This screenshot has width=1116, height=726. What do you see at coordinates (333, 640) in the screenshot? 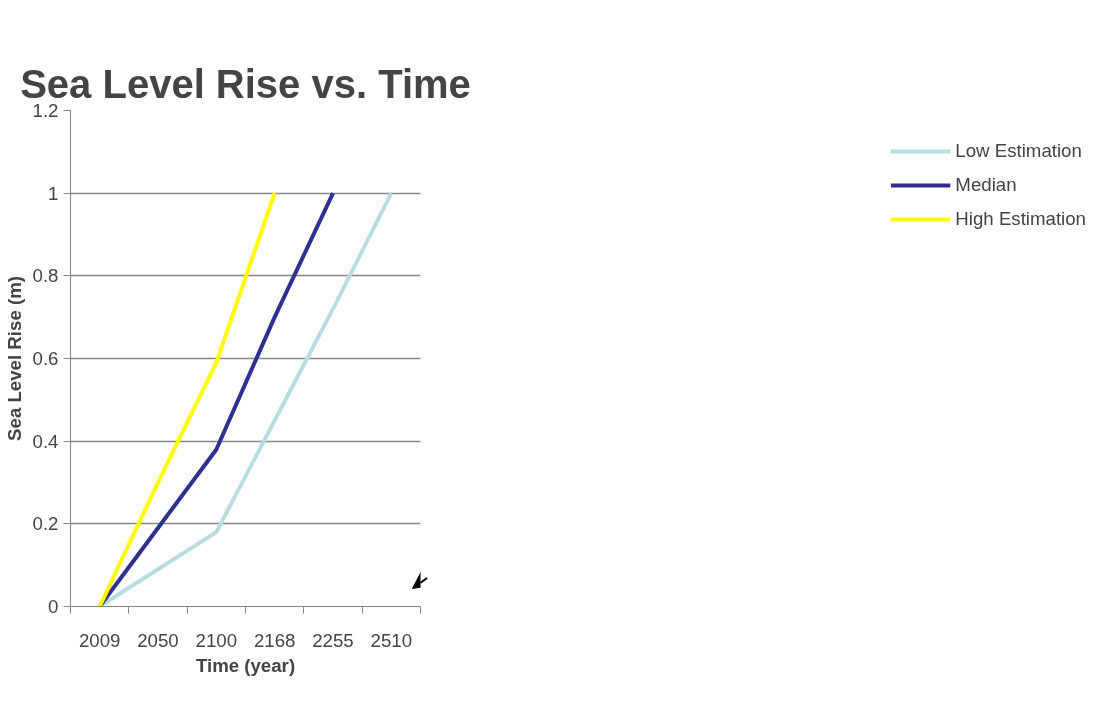
I see `x-tick-label: 2255` at bounding box center [333, 640].